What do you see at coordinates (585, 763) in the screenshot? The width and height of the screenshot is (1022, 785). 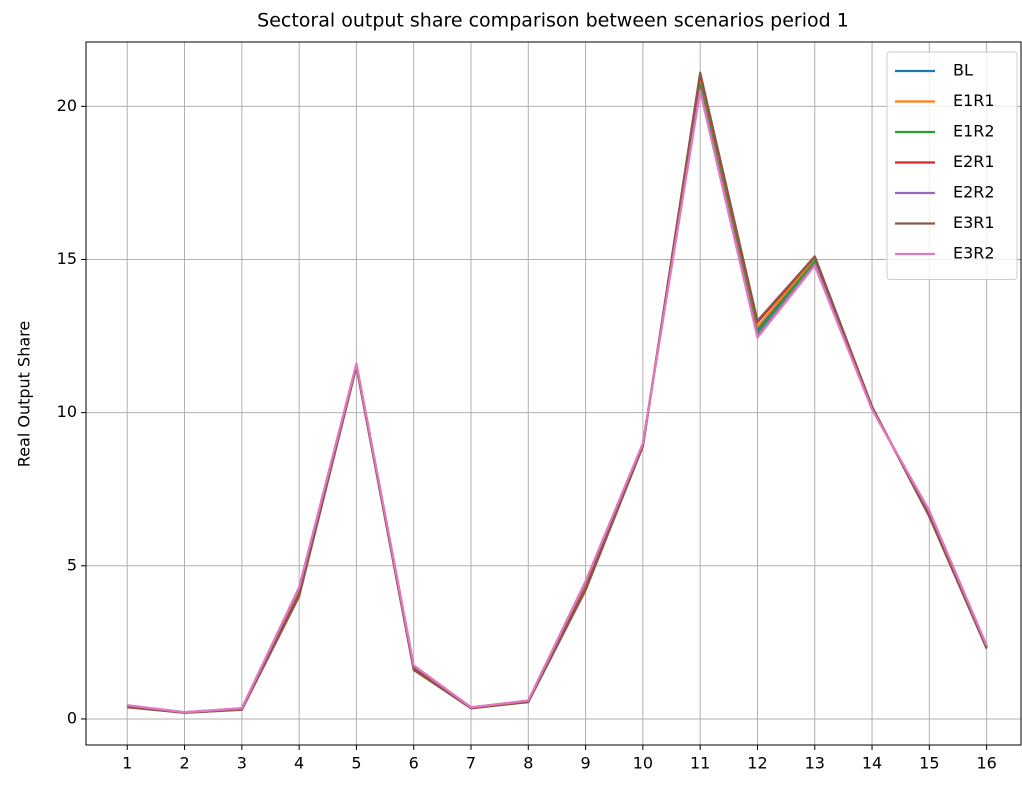 I see `x-tick-label: 9` at bounding box center [585, 763].